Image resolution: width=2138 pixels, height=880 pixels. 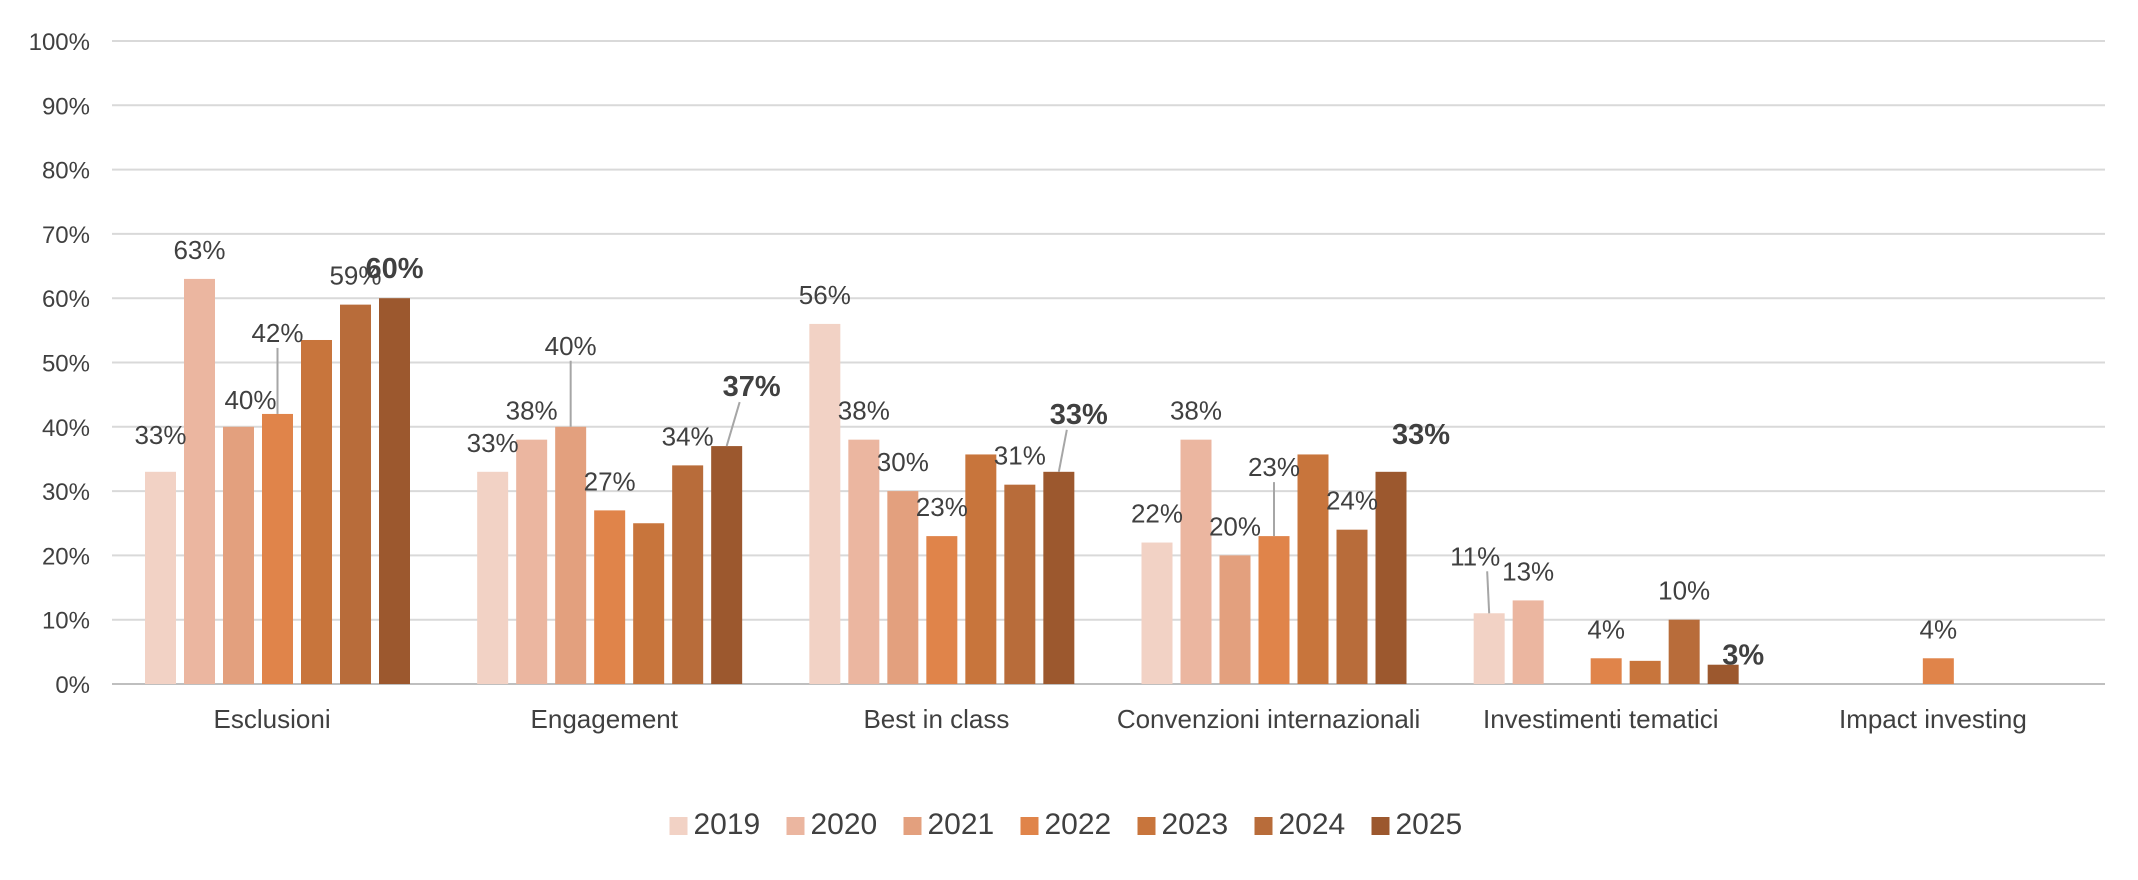 I want to click on legend-item-2023: 2023, so click(x=1183, y=824).